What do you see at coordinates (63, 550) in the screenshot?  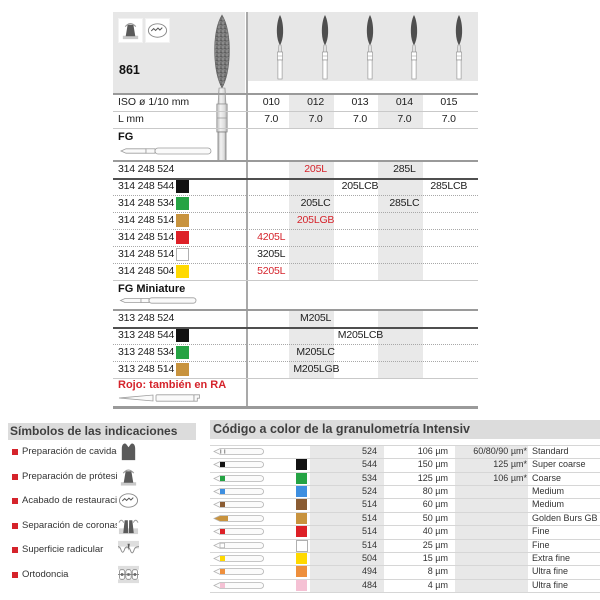 I see `symbol-label: Superficie radicular` at bounding box center [63, 550].